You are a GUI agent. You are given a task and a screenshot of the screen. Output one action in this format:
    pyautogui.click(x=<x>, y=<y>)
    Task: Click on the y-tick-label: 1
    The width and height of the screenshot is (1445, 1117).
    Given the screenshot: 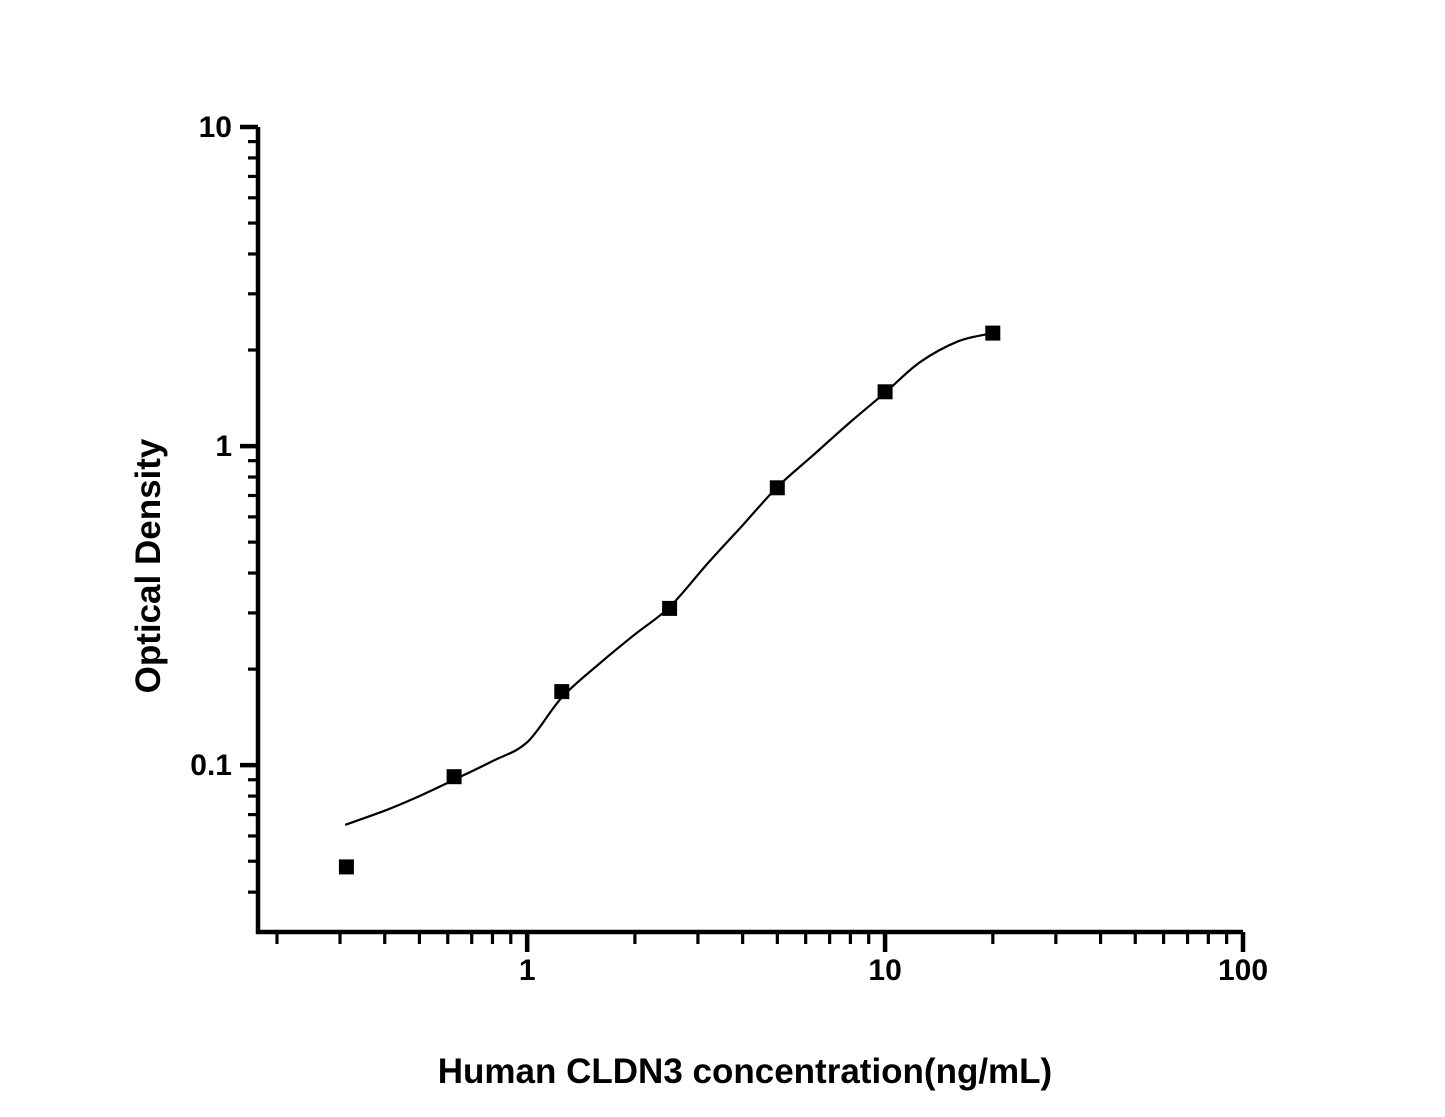 What is the action you would take?
    pyautogui.click(x=223, y=446)
    